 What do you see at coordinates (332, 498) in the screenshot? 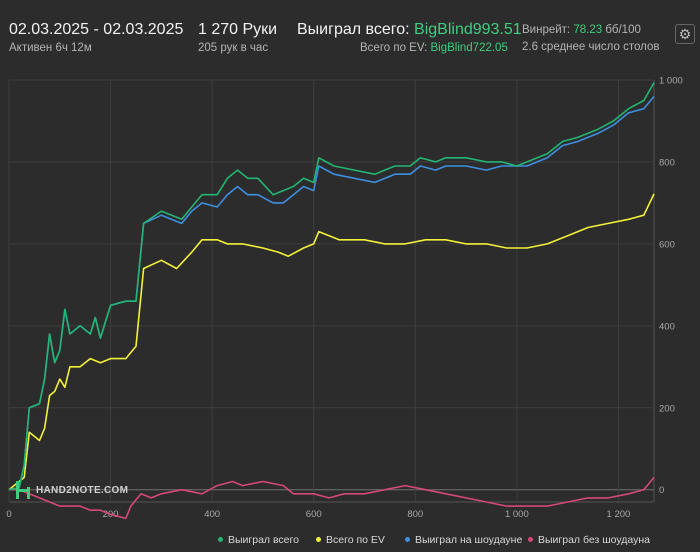
I see `series-line` at bounding box center [332, 498].